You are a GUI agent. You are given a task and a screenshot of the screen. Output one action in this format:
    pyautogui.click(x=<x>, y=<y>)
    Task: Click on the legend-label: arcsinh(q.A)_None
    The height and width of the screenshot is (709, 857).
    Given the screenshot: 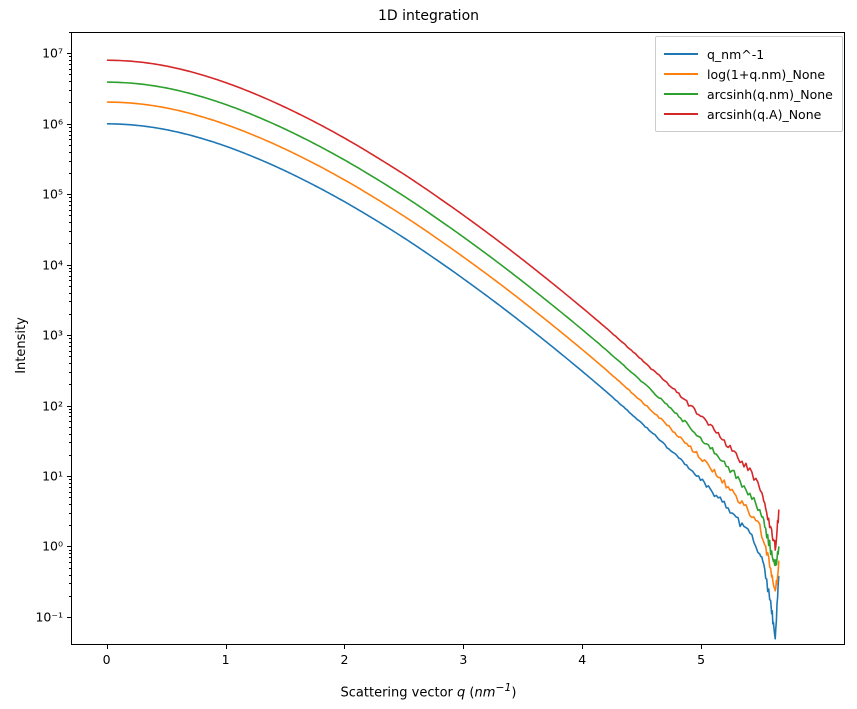 What is the action you would take?
    pyautogui.click(x=764, y=114)
    